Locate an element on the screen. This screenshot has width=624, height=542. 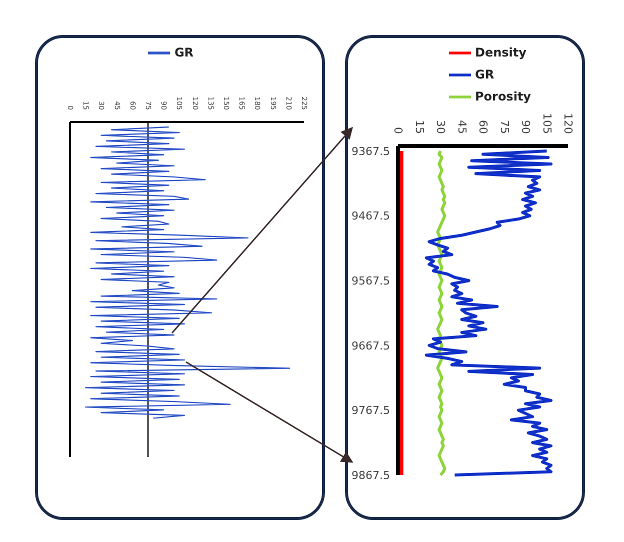
y-tick-label: 9867.5 is located at coordinates (371, 475).